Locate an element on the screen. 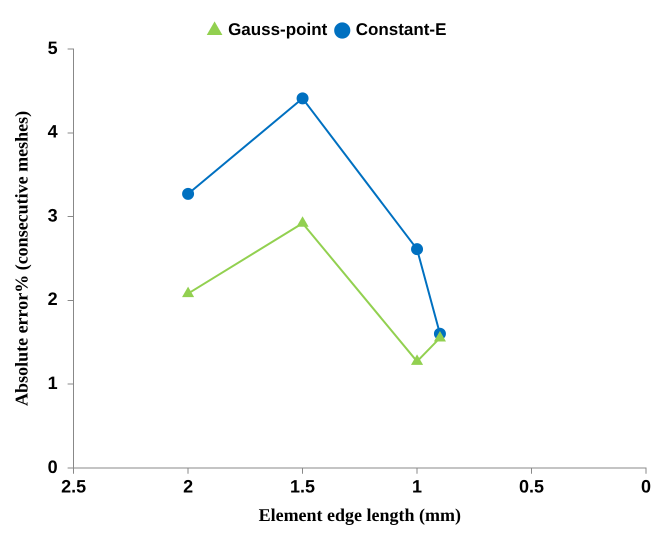 The width and height of the screenshot is (662, 539). y-axis-title: Absolute error% (consecutive meshes) is located at coordinates (21, 258).